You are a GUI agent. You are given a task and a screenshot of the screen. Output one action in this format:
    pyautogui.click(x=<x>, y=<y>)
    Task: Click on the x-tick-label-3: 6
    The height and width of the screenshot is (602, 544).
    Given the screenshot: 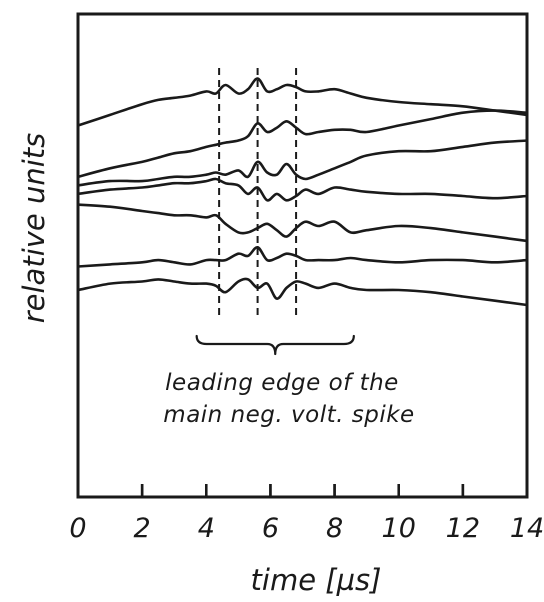 What is the action you would take?
    pyautogui.click(x=270, y=528)
    